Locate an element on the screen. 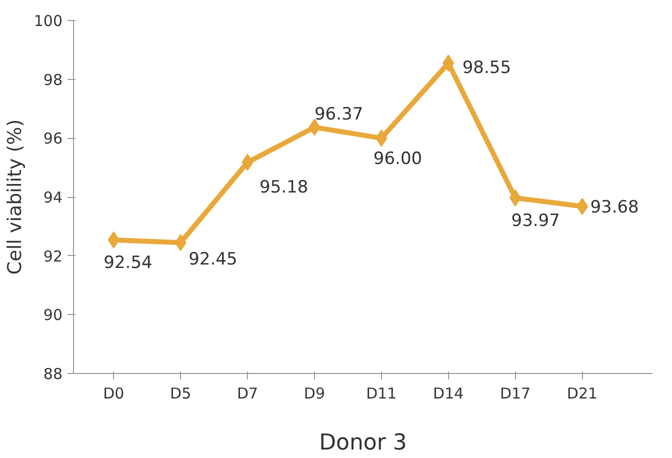 This screenshot has height=458, width=672. x-tick-label: D17 is located at coordinates (515, 393).